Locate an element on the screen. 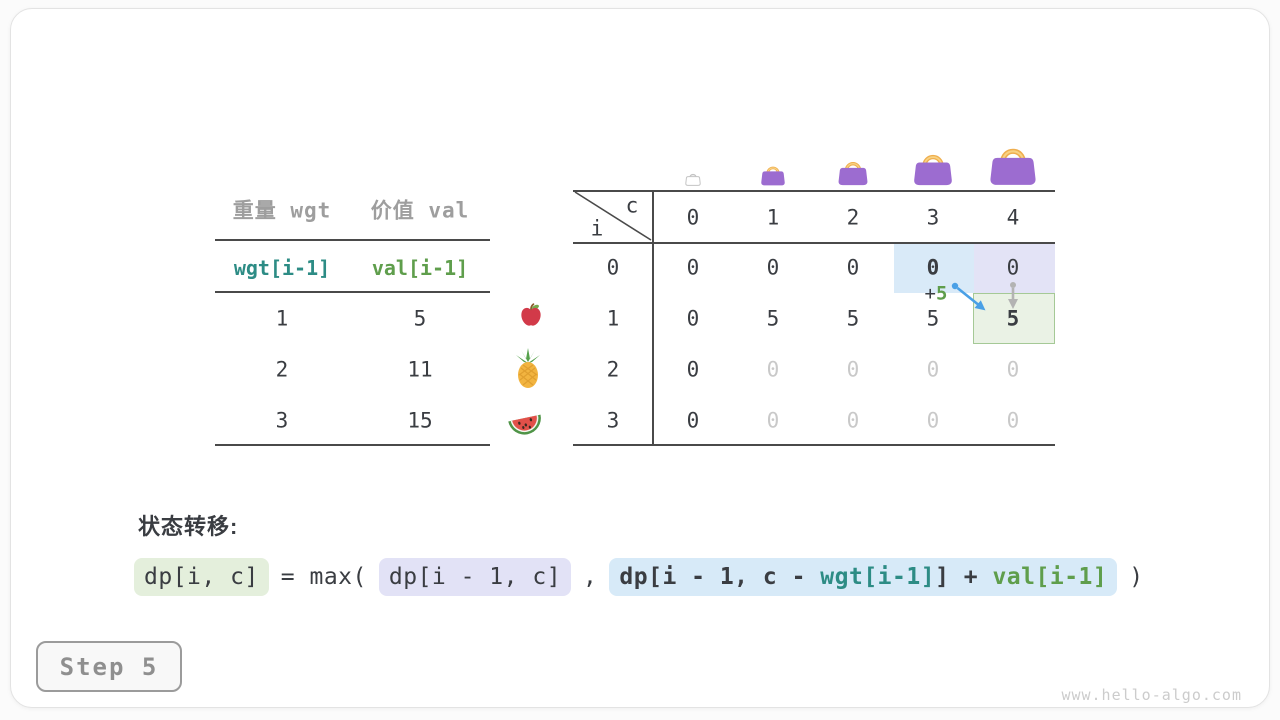  dp-table-rule-vertical is located at coordinates (653, 318).